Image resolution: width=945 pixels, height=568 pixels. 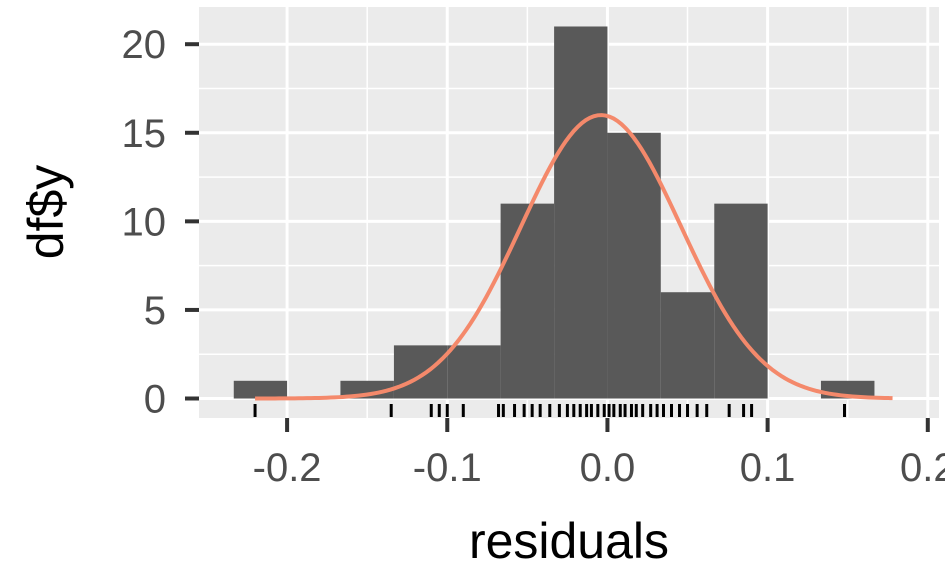 What do you see at coordinates (569, 540) in the screenshot?
I see `x-axis-title: residuals` at bounding box center [569, 540].